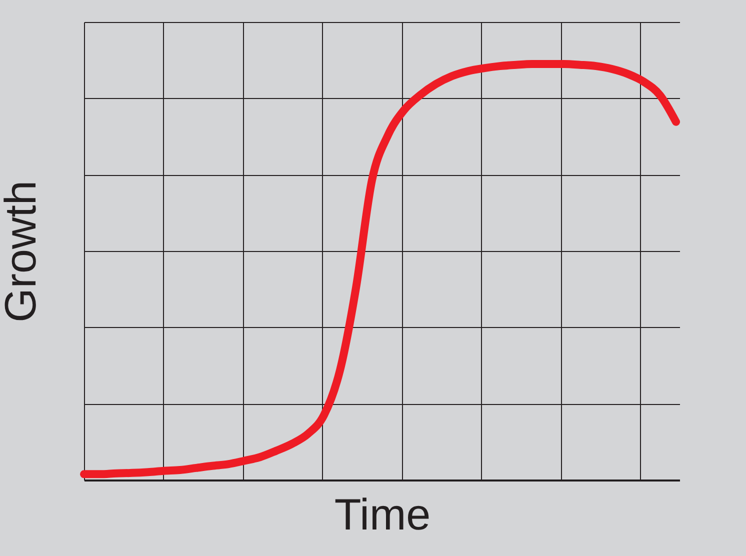  What do you see at coordinates (382, 515) in the screenshot?
I see `x-axis-title: Time` at bounding box center [382, 515].